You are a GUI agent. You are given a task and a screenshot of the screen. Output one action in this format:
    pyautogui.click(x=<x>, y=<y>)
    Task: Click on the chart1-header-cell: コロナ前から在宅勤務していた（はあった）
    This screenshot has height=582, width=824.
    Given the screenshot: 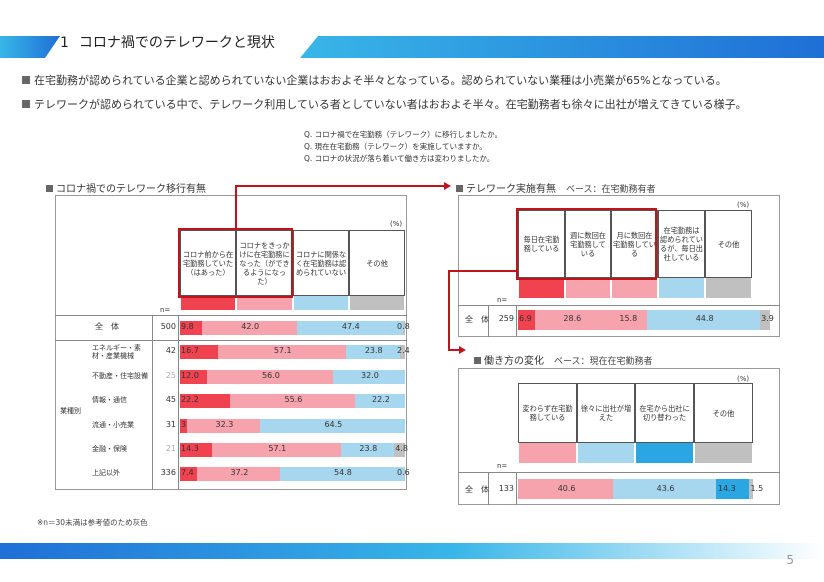 What is the action you would take?
    pyautogui.click(x=208, y=263)
    